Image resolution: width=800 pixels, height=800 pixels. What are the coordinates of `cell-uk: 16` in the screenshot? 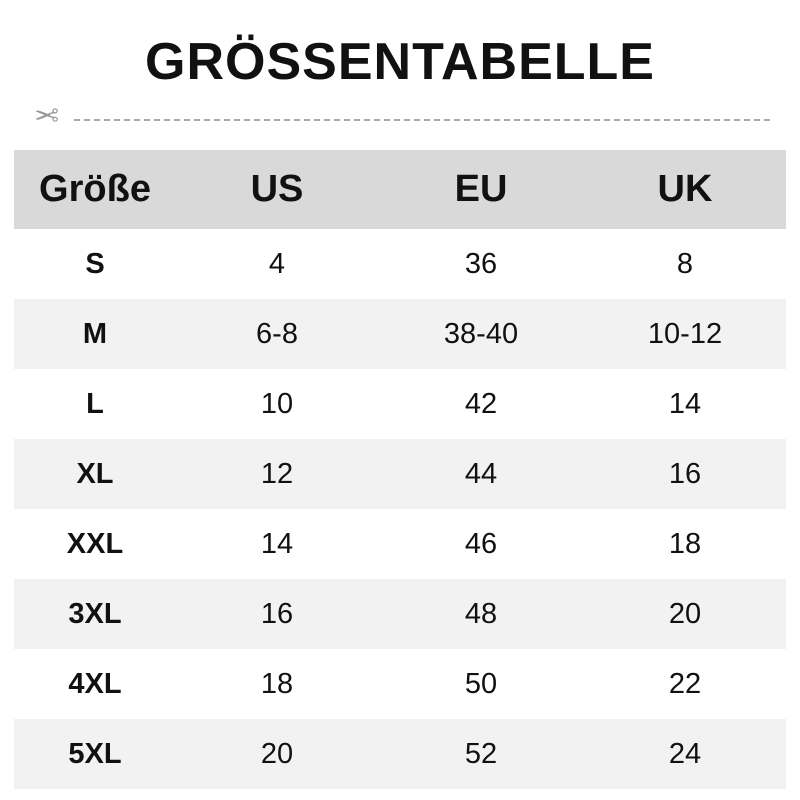 It's located at (685, 474).